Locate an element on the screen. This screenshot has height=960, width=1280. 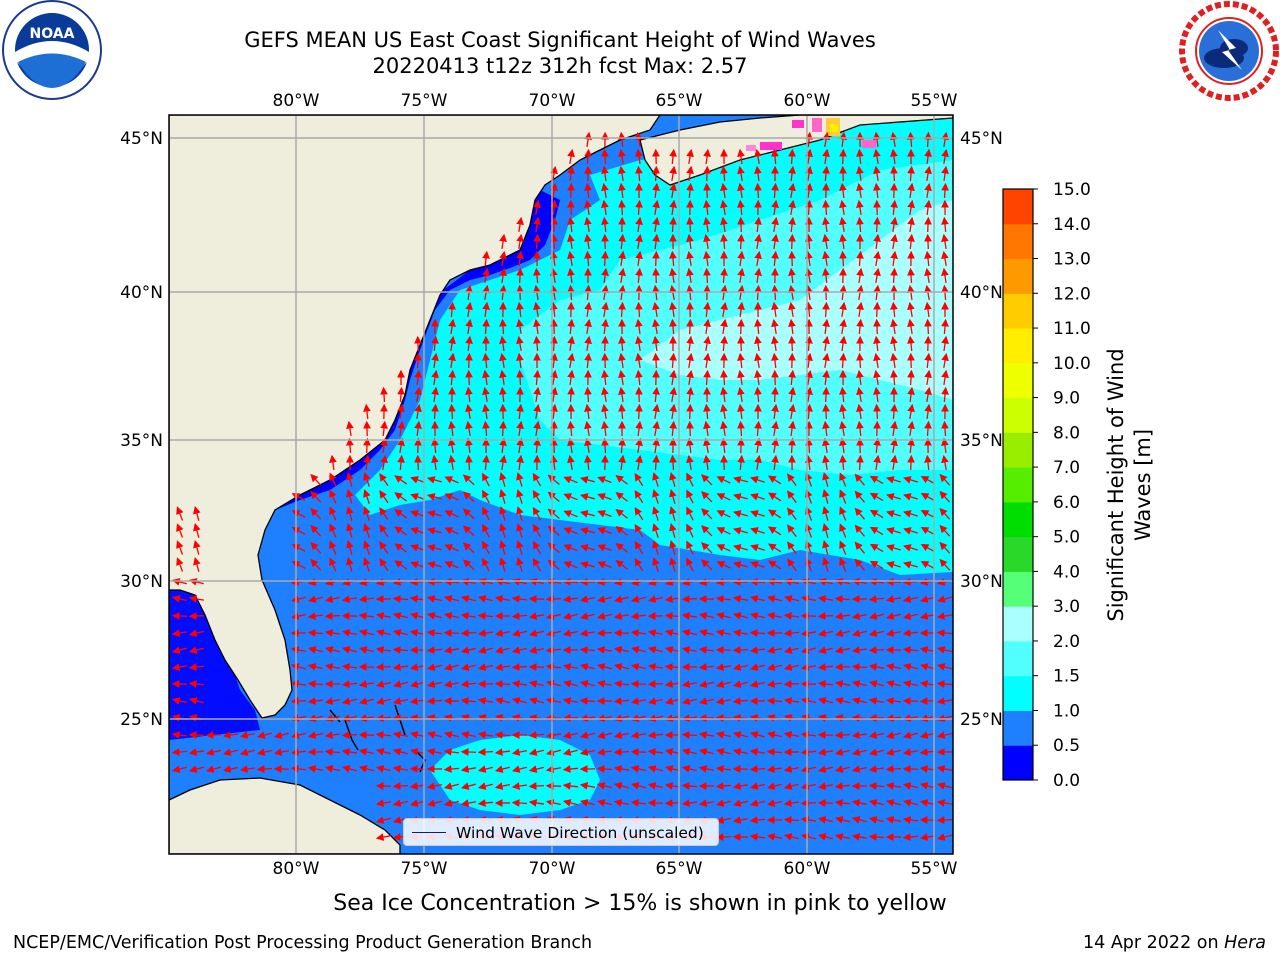
legend-line-swatch is located at coordinates (429, 832).